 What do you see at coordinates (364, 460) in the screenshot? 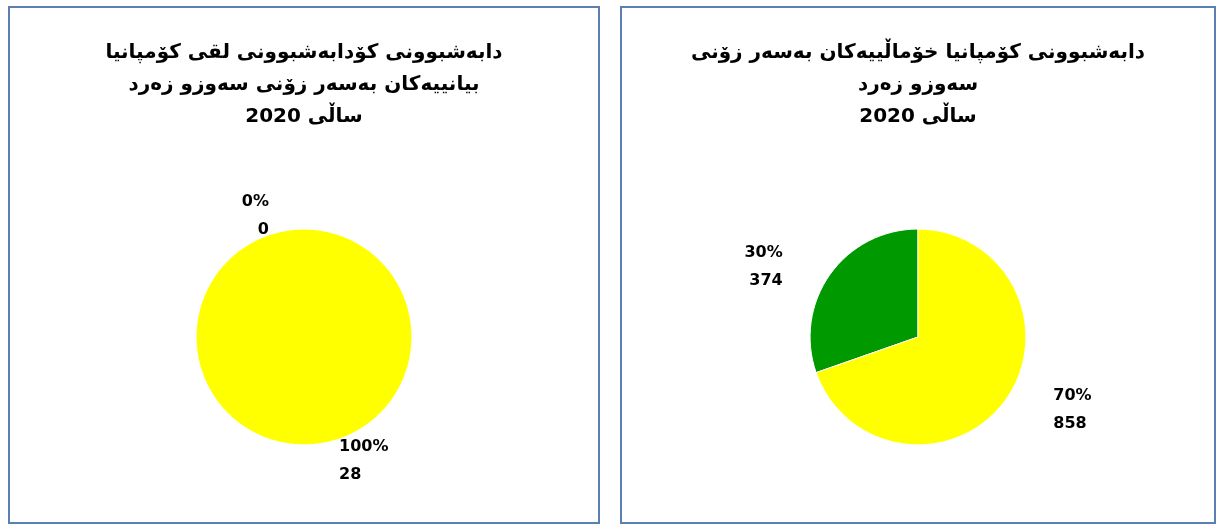
I see `data-label: 100% 28` at bounding box center [364, 460].